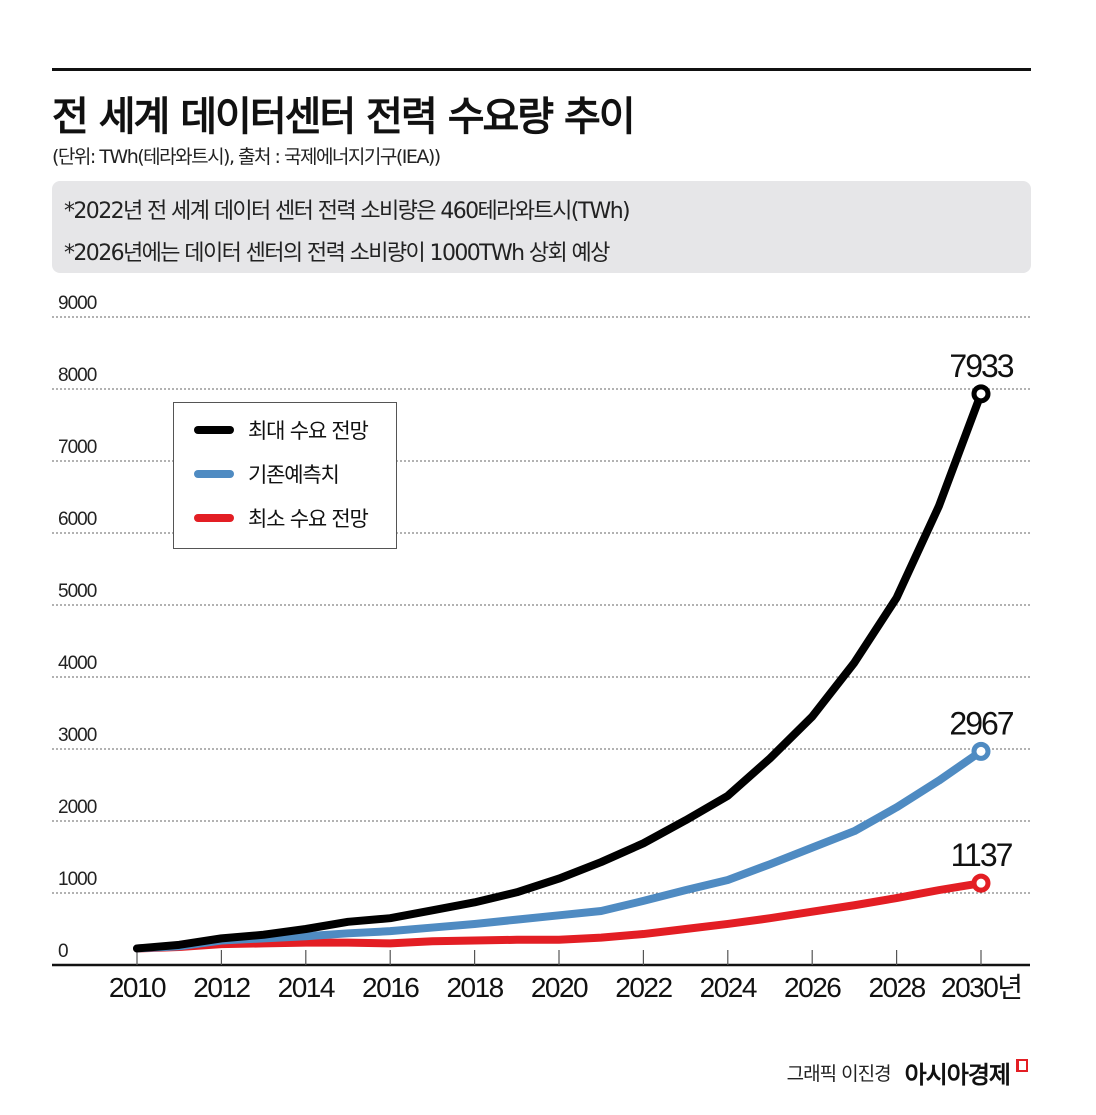 The width and height of the screenshot is (1096, 1115). Describe the element at coordinates (77, 663) in the screenshot. I see `y-tick-label: 4000` at that location.